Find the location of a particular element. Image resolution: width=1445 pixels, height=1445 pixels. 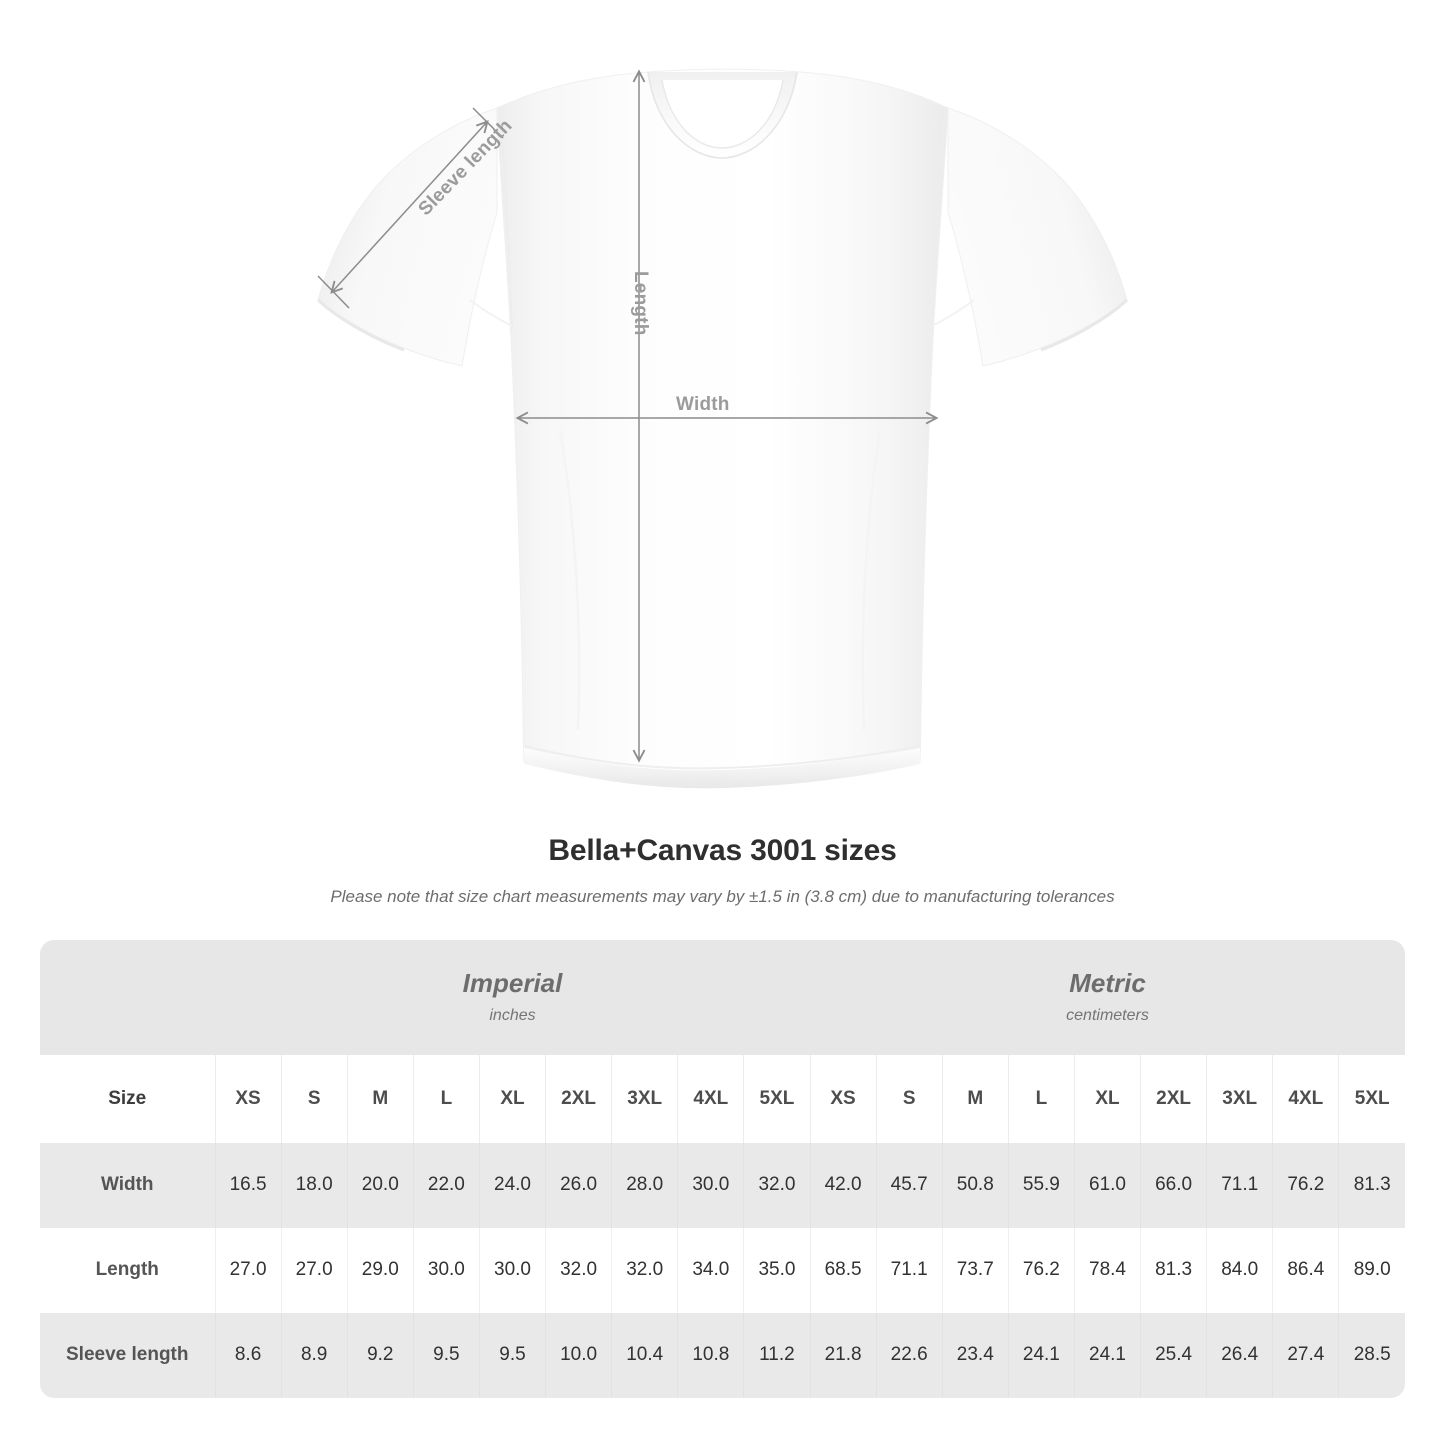

sleeve-arrow is located at coordinates (409, 207).